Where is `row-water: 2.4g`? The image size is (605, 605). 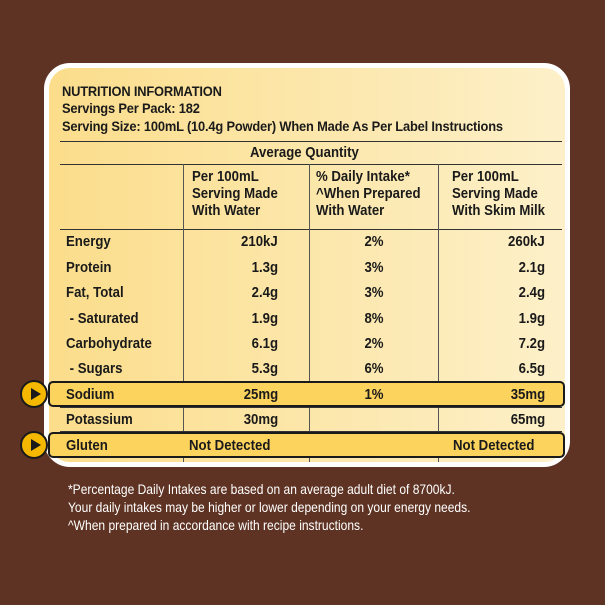 row-water: 2.4g is located at coordinates (264, 292).